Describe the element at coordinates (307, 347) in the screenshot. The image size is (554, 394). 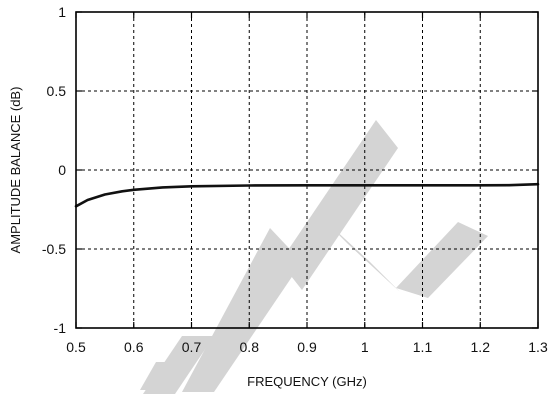
I see `x-tick-label: 0.9` at that location.